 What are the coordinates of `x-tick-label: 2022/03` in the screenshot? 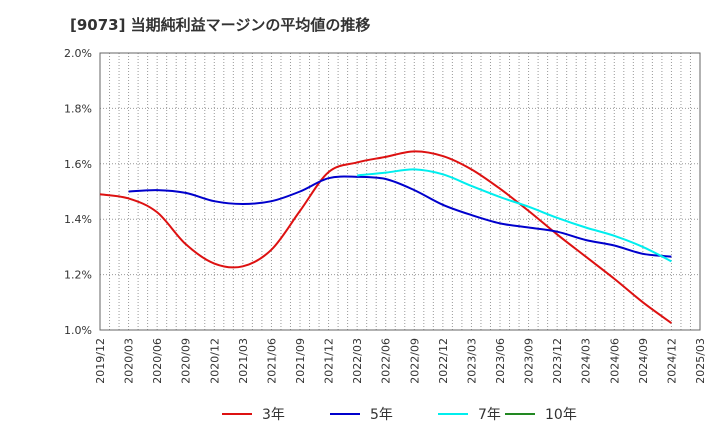 It's located at (357, 361).